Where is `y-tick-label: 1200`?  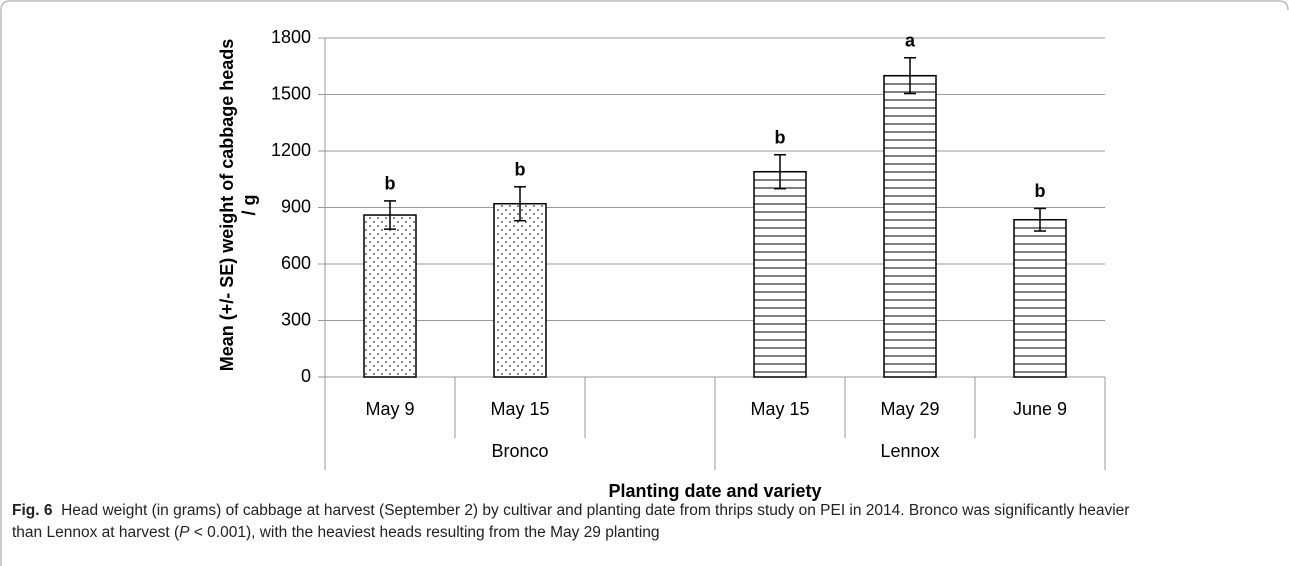 y-tick-label: 1200 is located at coordinates (291, 150).